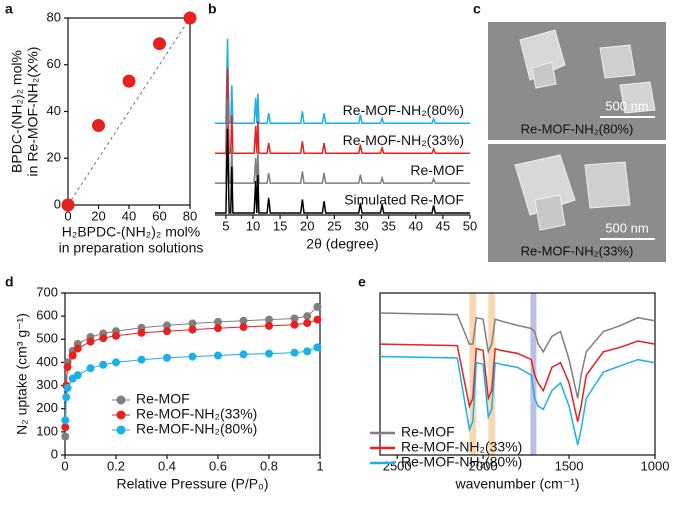  I want to click on y-tick-label: 200, so click(47, 407).